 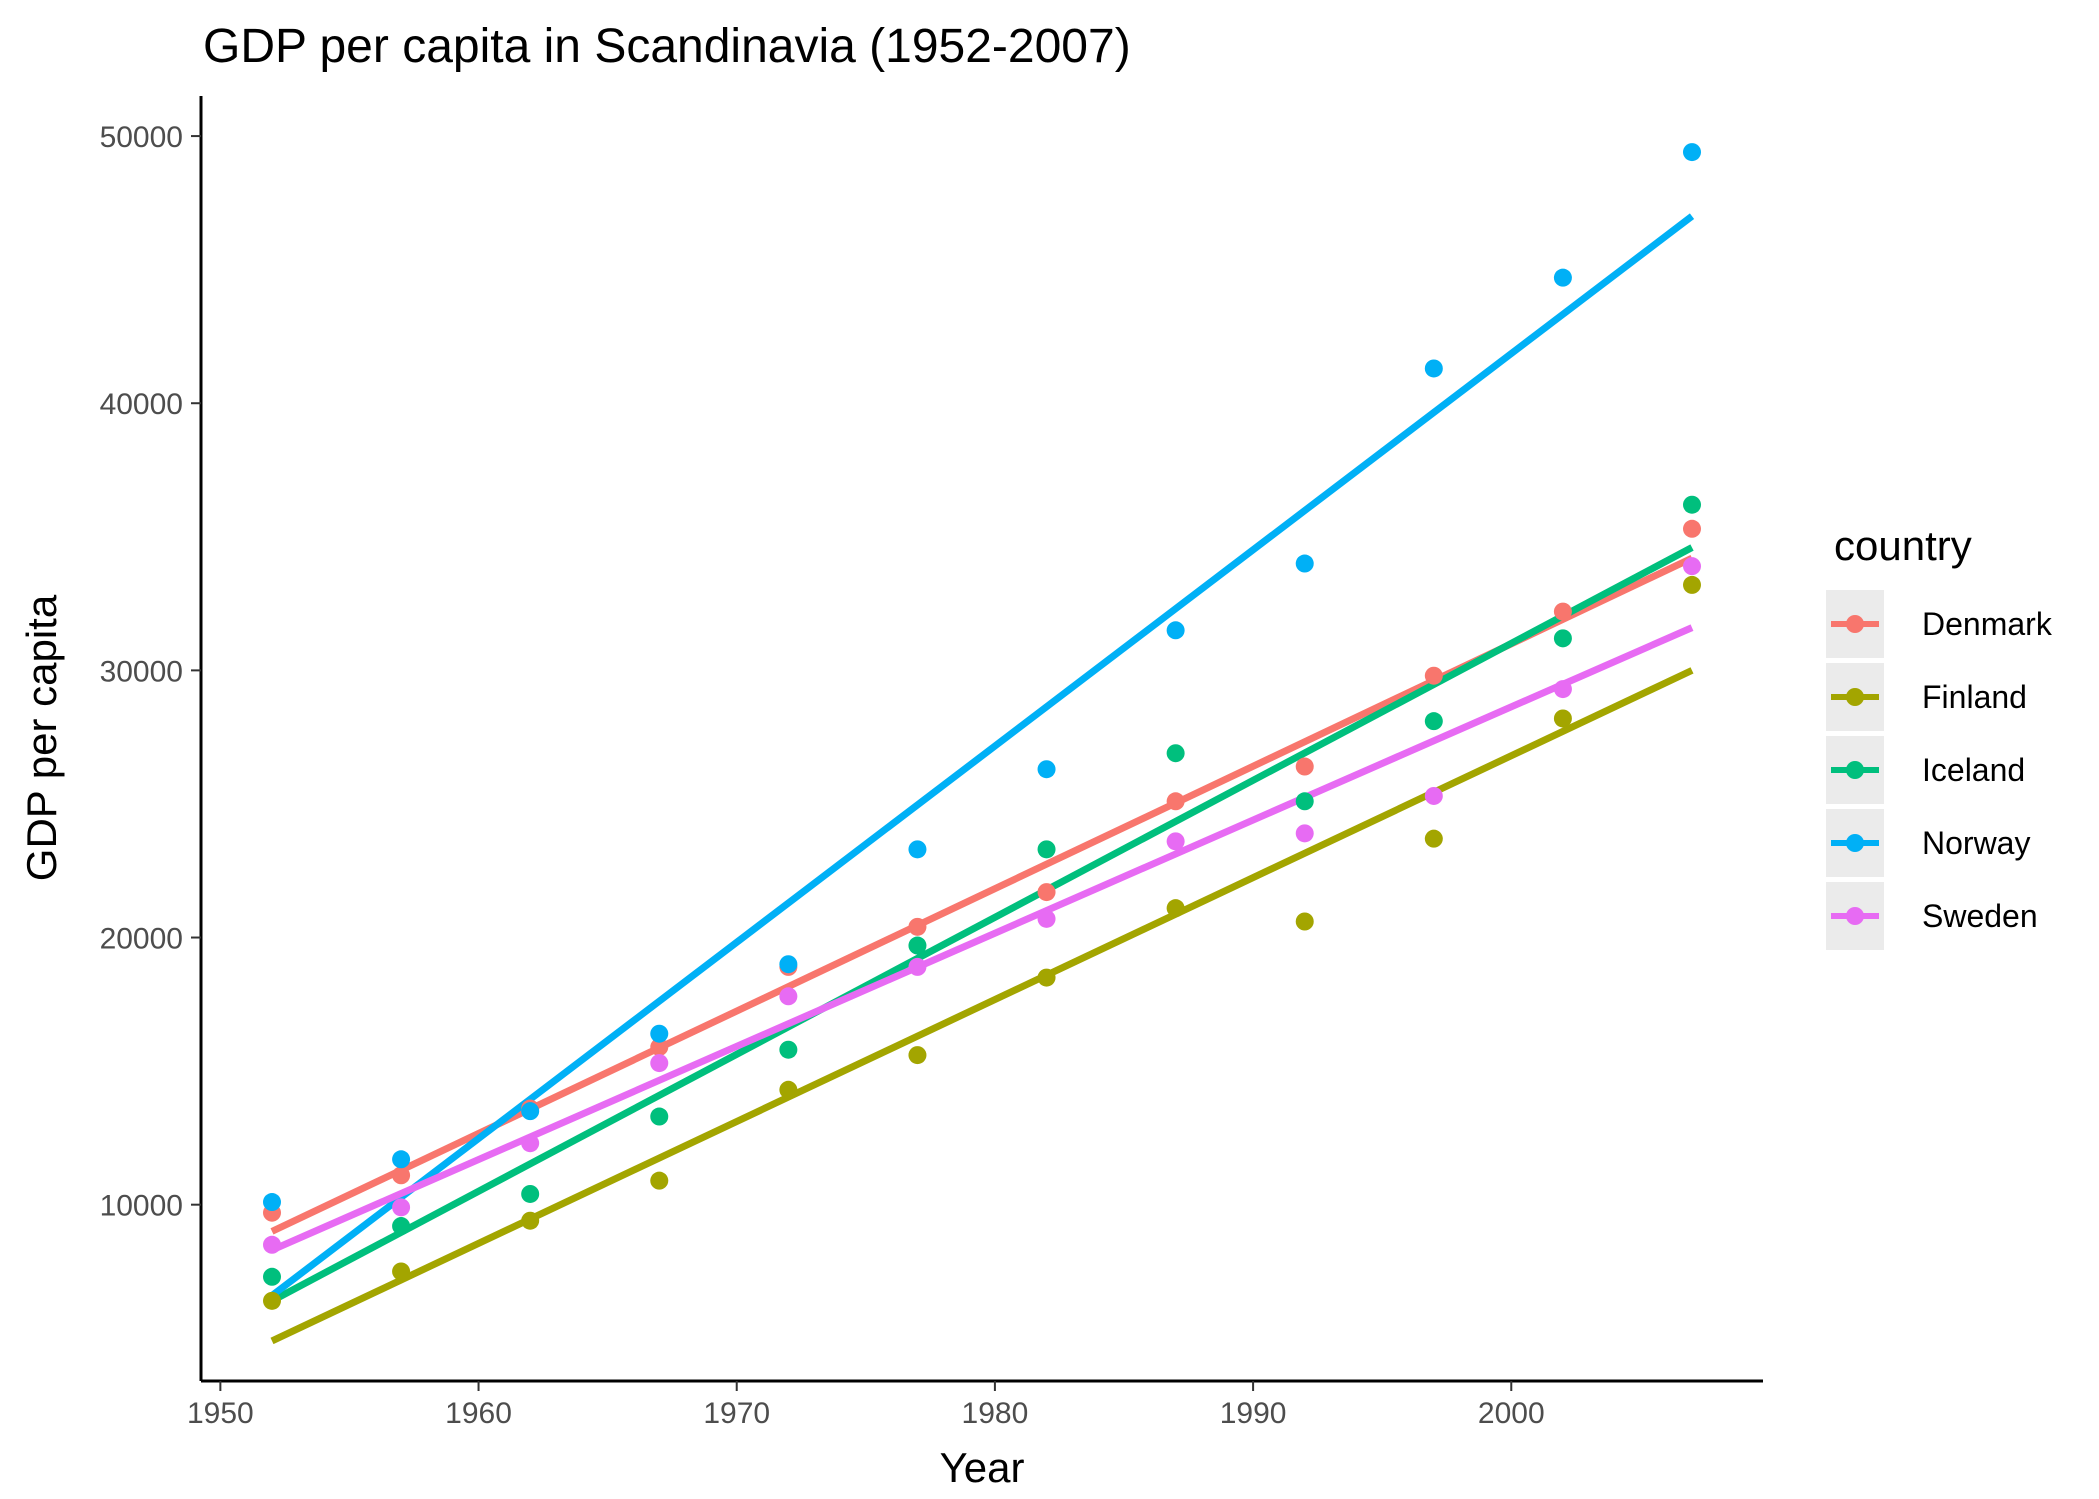 What do you see at coordinates (1903, 545) in the screenshot?
I see `legend-title: country` at bounding box center [1903, 545].